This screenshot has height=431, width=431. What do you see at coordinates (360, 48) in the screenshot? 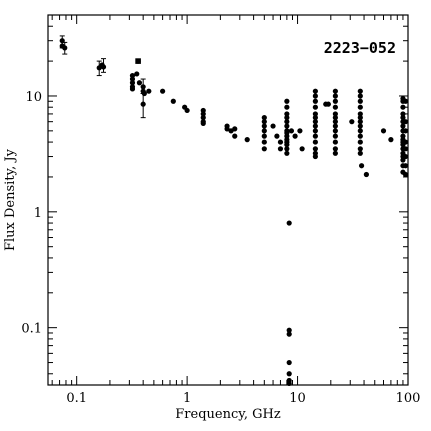
I see `source-label: 2223−052` at bounding box center [360, 48].